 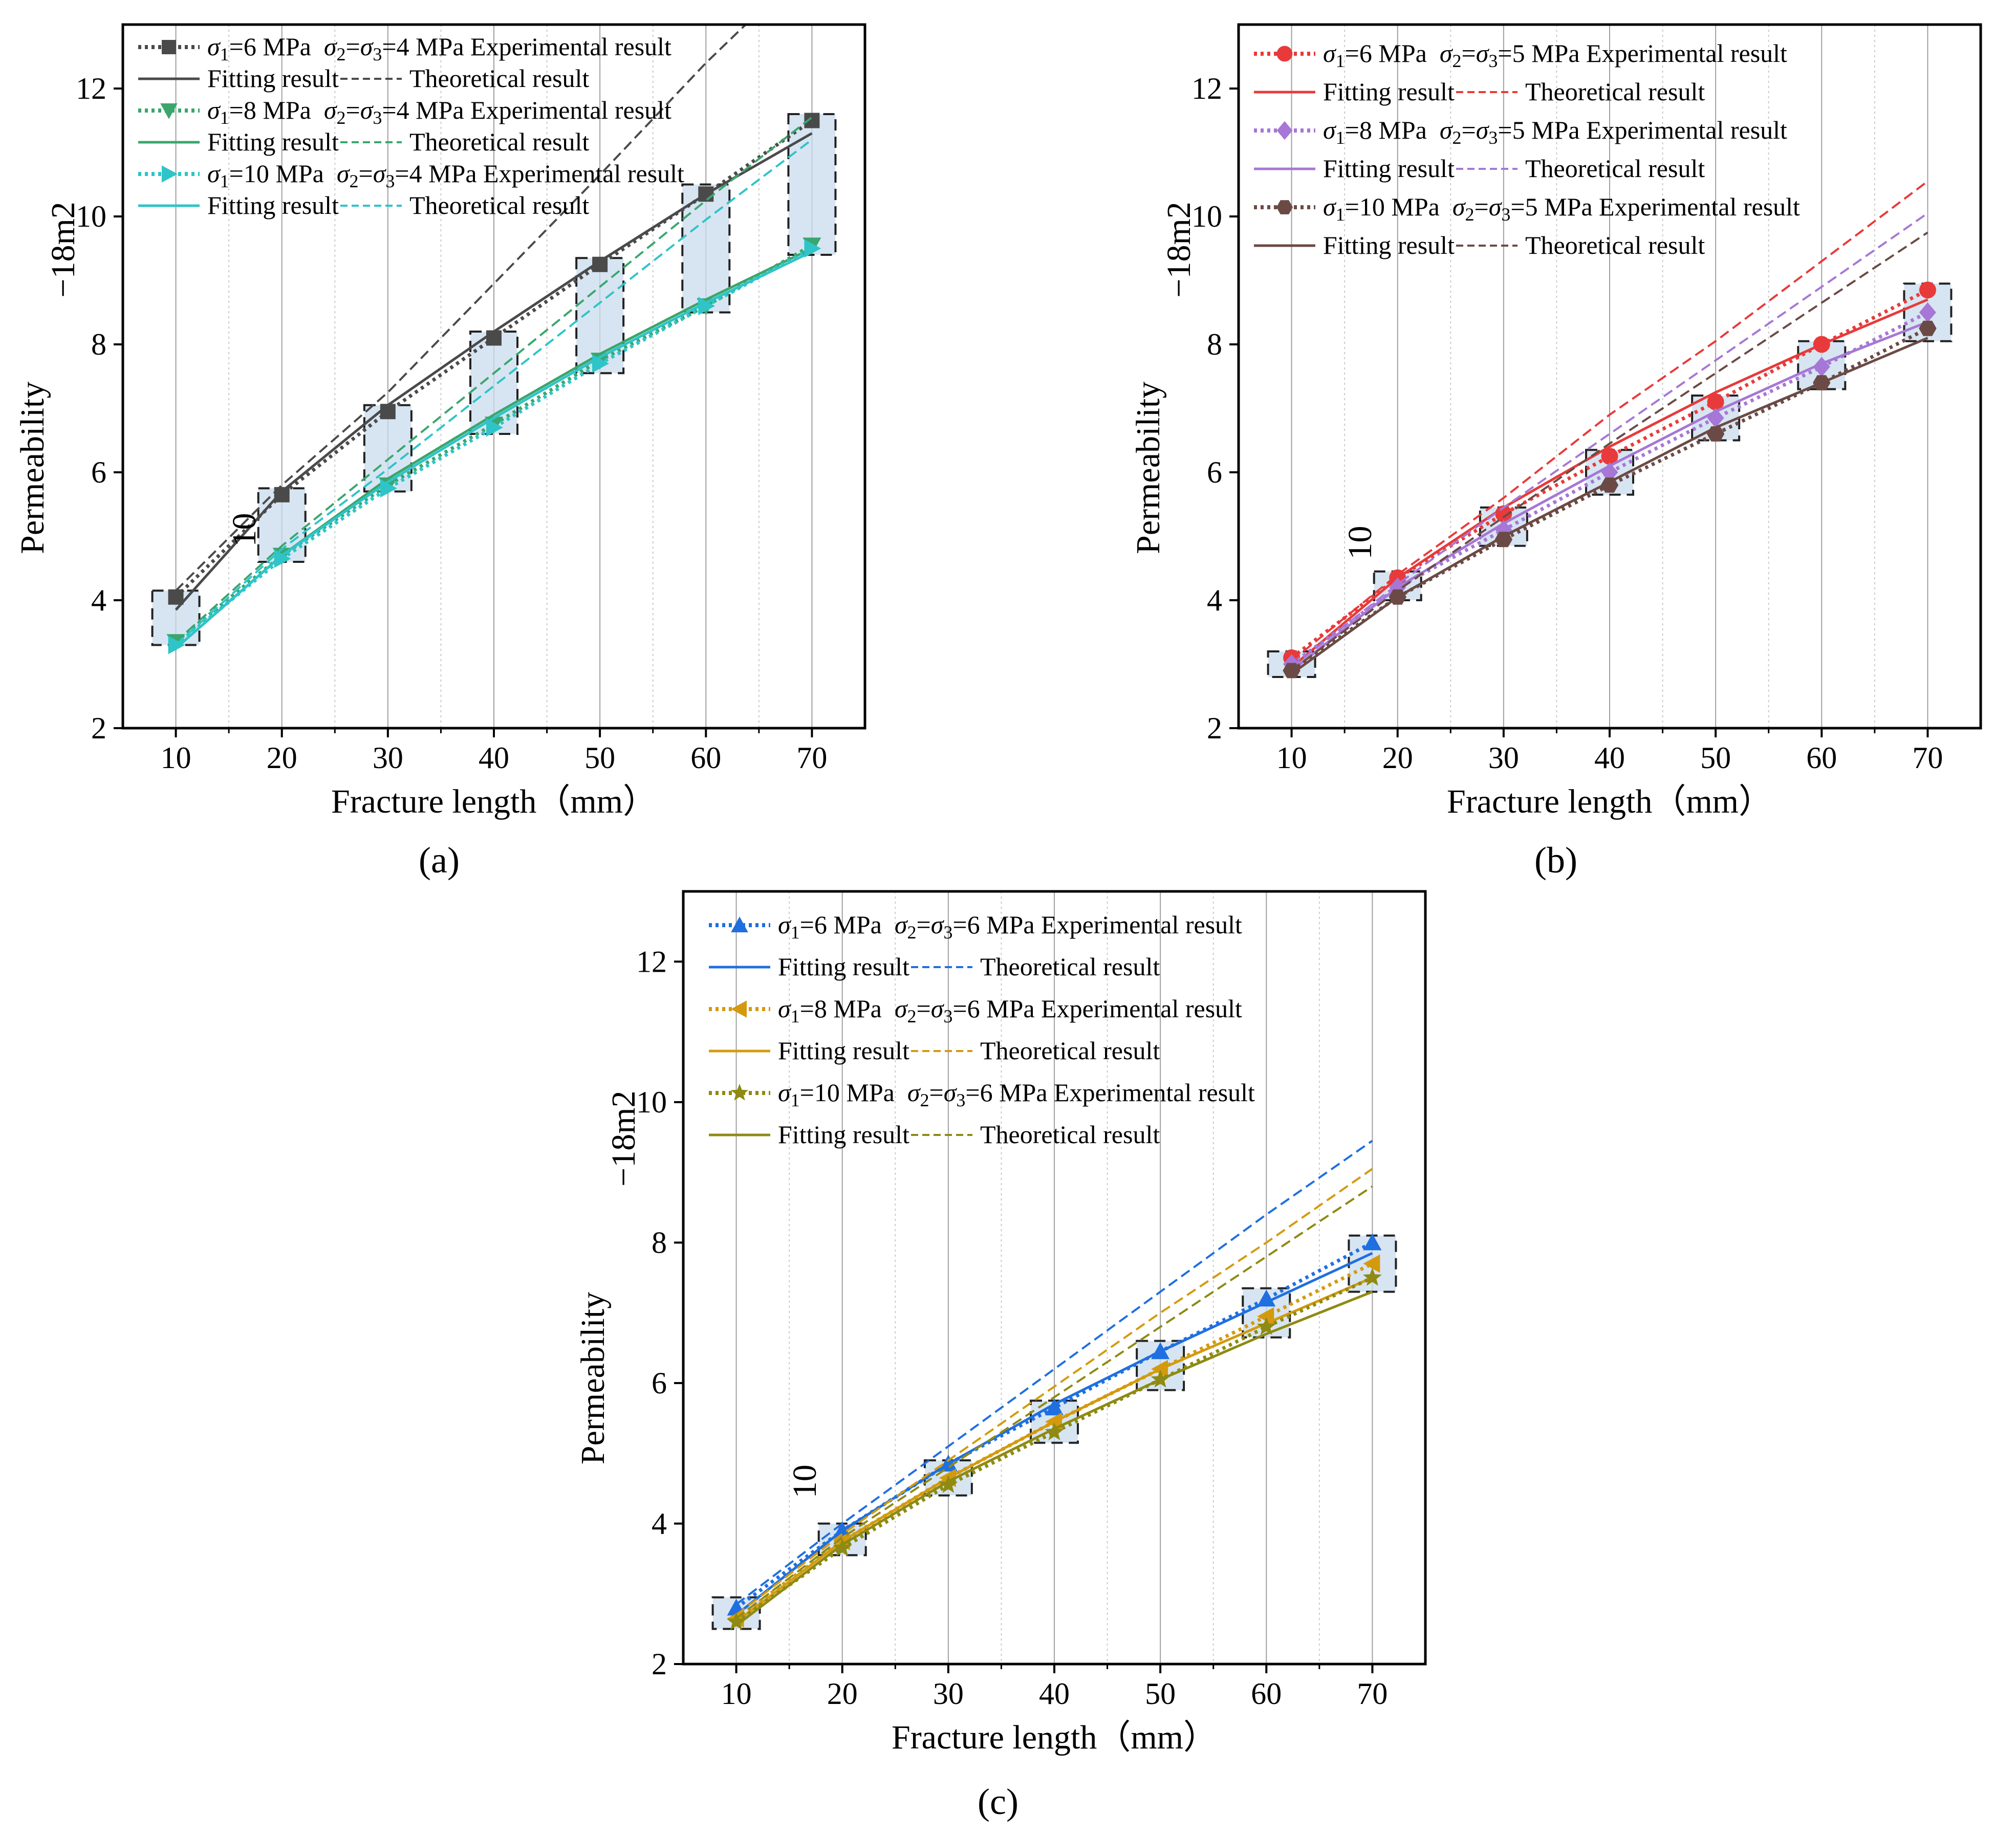 What do you see at coordinates (91, 88) in the screenshot?
I see `y-tick-label: 12` at bounding box center [91, 88].